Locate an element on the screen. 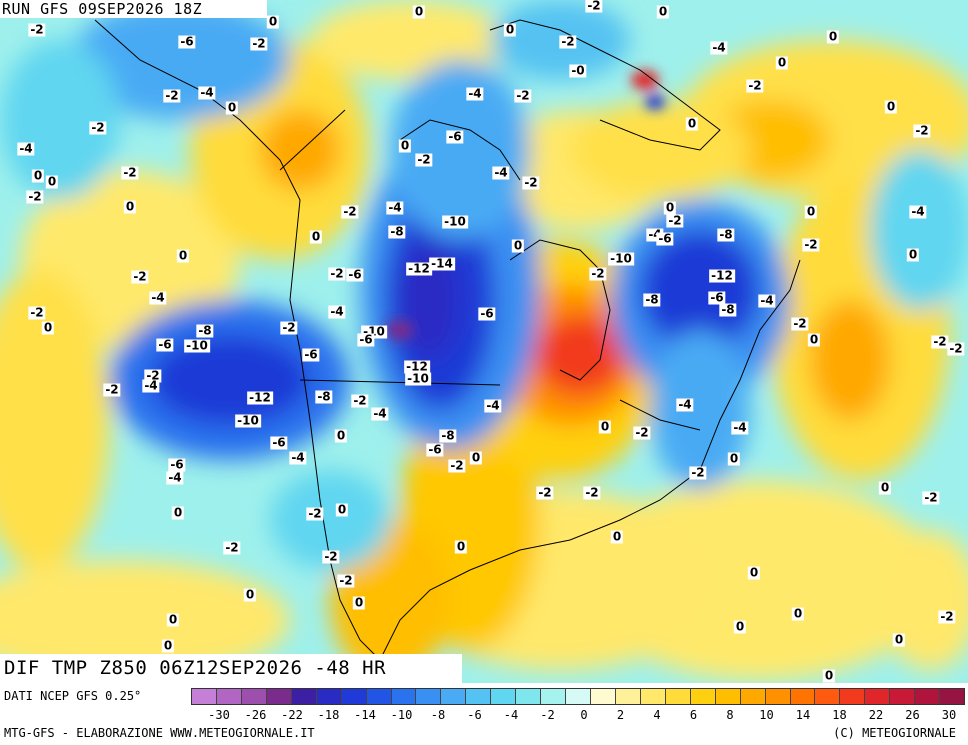 The height and width of the screenshot is (745, 968). credit-right: (C) METEOGIORNALE is located at coordinates (894, 733).